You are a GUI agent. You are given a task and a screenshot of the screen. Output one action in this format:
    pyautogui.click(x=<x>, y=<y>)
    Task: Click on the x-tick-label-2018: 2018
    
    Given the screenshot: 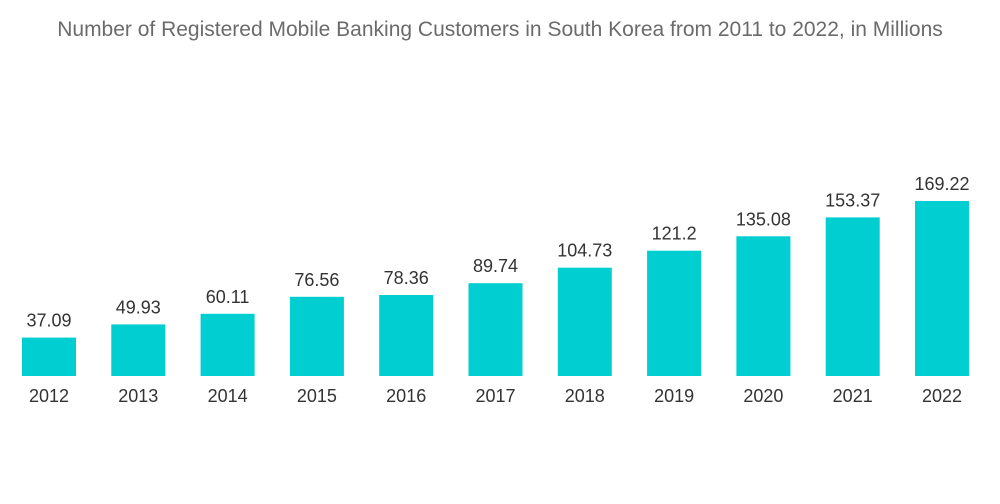 What is the action you would take?
    pyautogui.click(x=585, y=396)
    